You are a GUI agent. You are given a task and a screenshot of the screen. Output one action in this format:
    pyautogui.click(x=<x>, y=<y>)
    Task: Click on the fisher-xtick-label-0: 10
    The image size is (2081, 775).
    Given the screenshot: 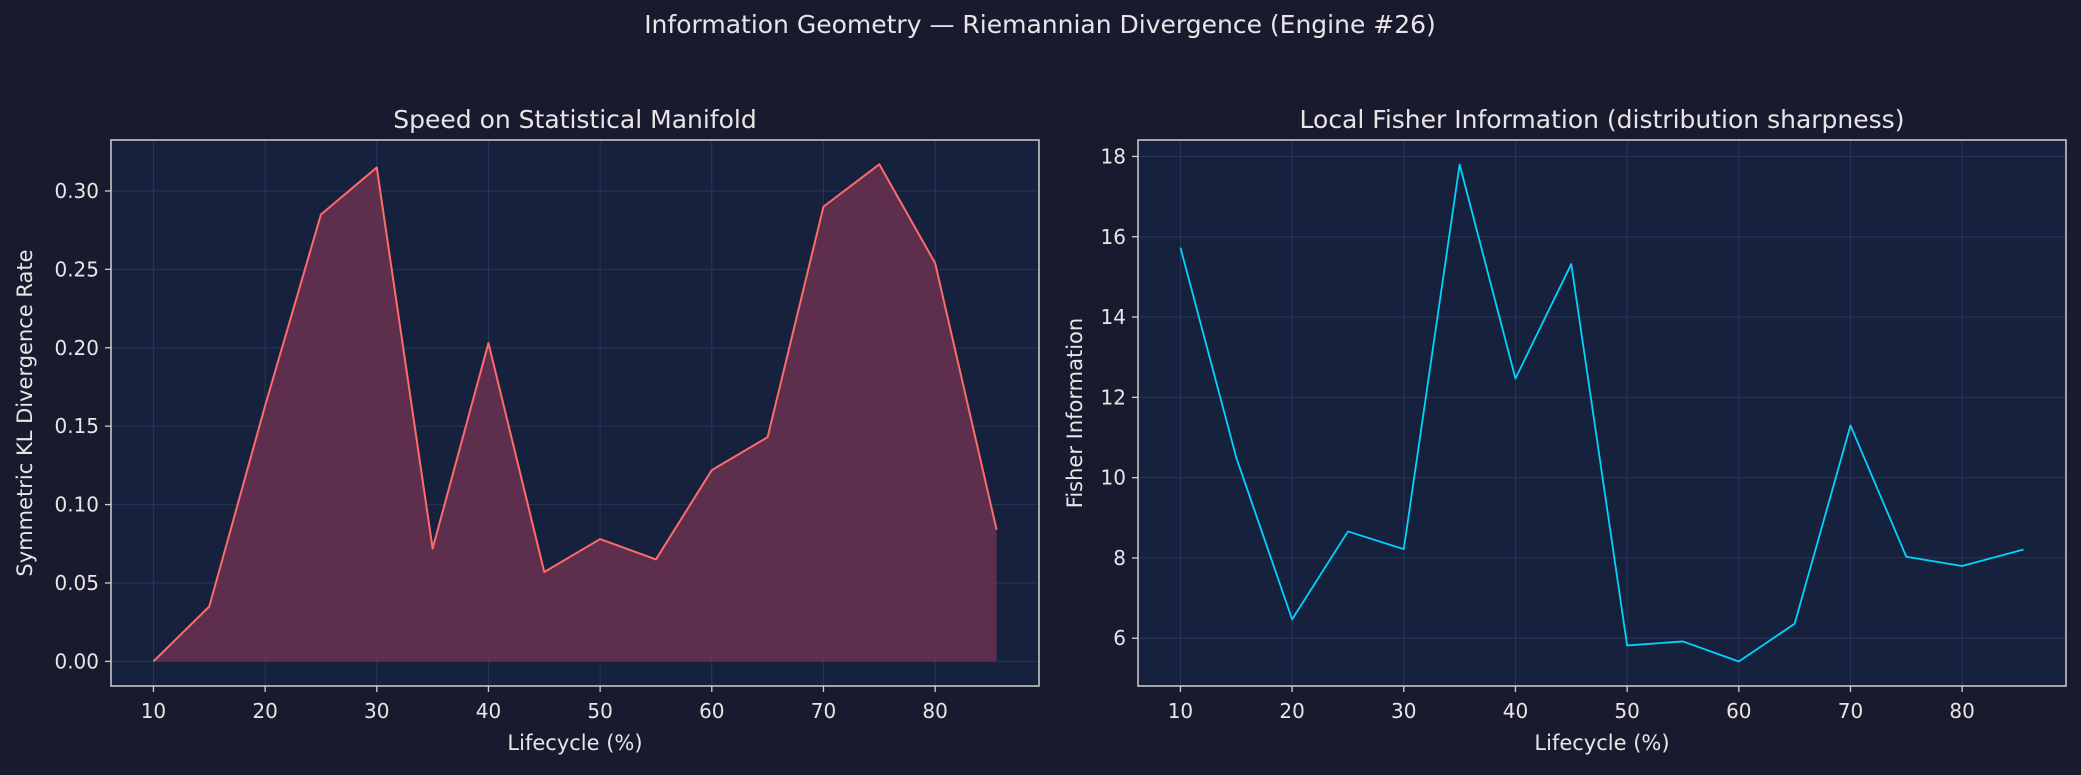 What is the action you would take?
    pyautogui.click(x=1180, y=711)
    